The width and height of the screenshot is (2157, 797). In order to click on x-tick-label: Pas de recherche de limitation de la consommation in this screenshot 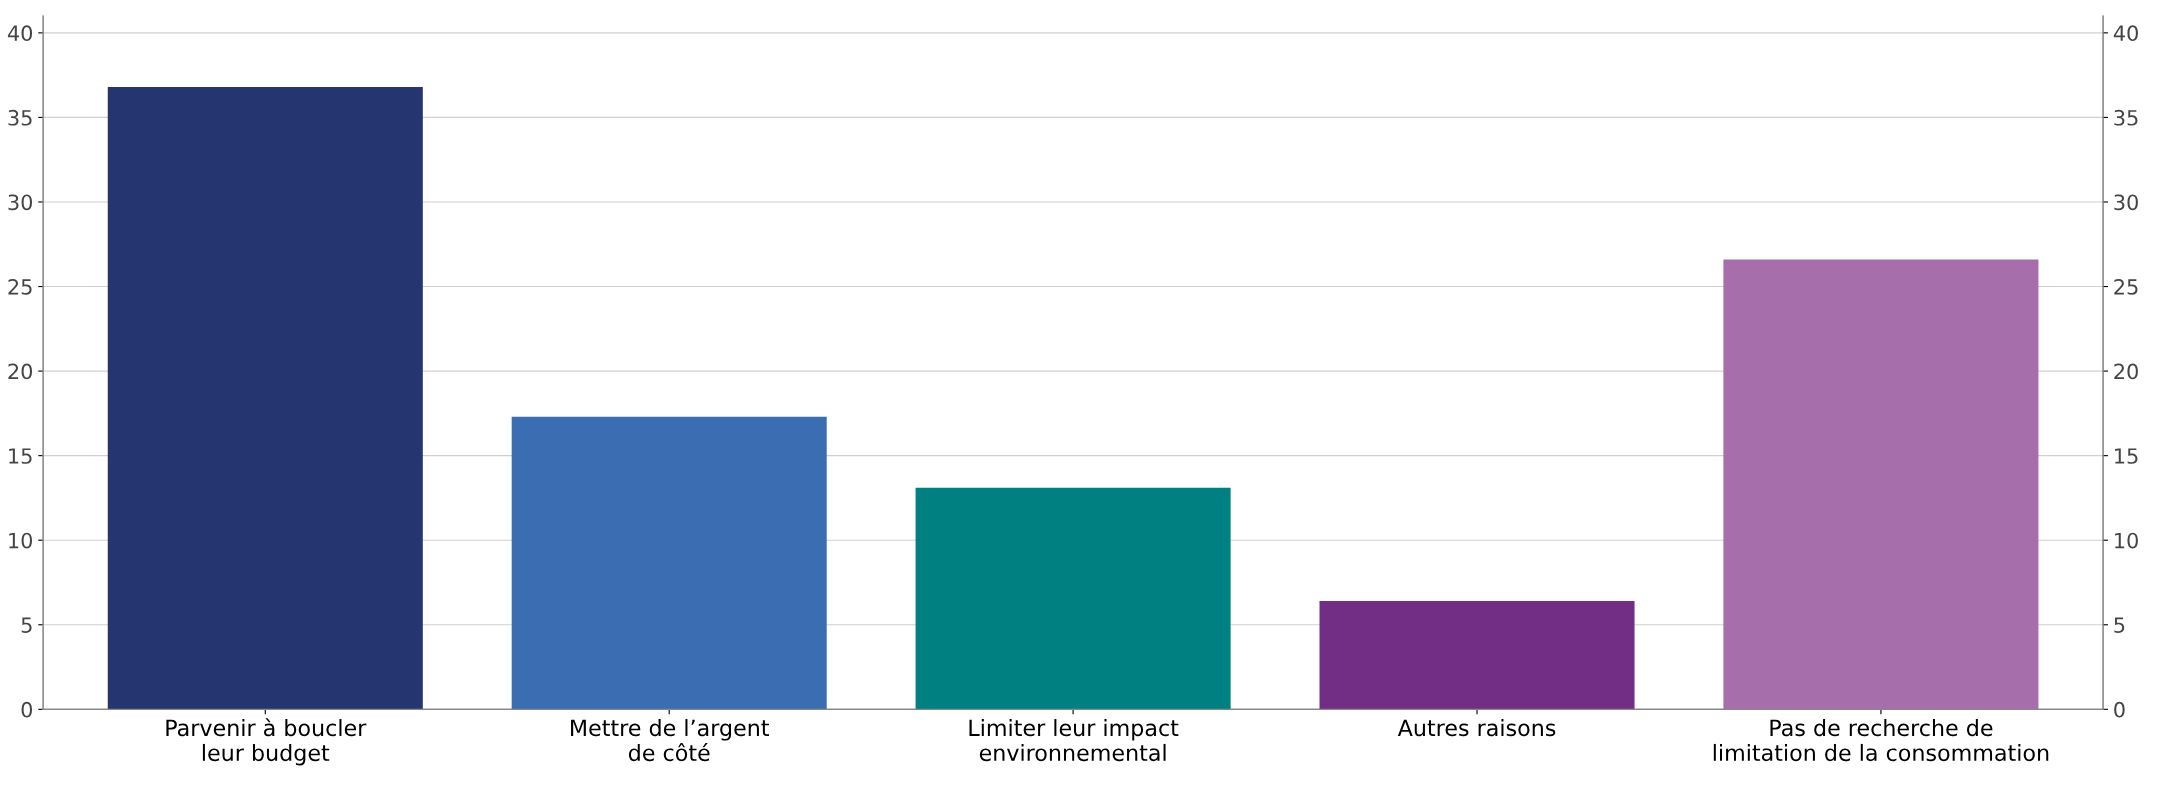, I will do `click(1881, 740)`.